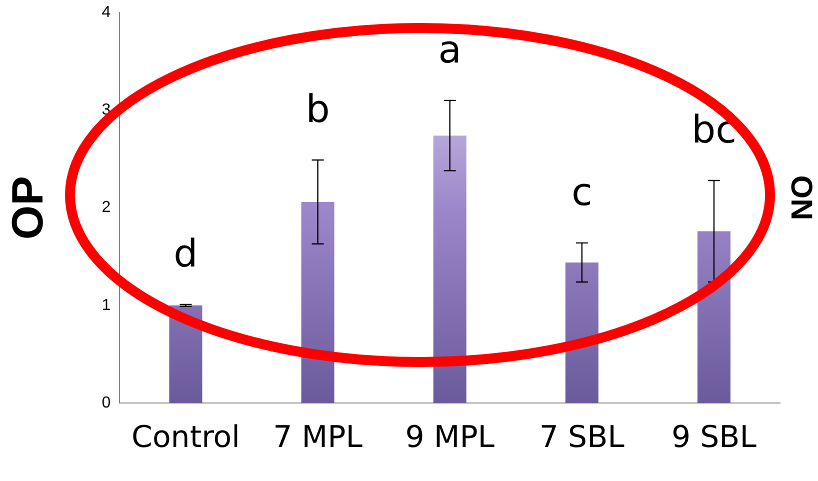 The width and height of the screenshot is (818, 481). Describe the element at coordinates (450, 49) in the screenshot. I see `annotation: a` at that location.